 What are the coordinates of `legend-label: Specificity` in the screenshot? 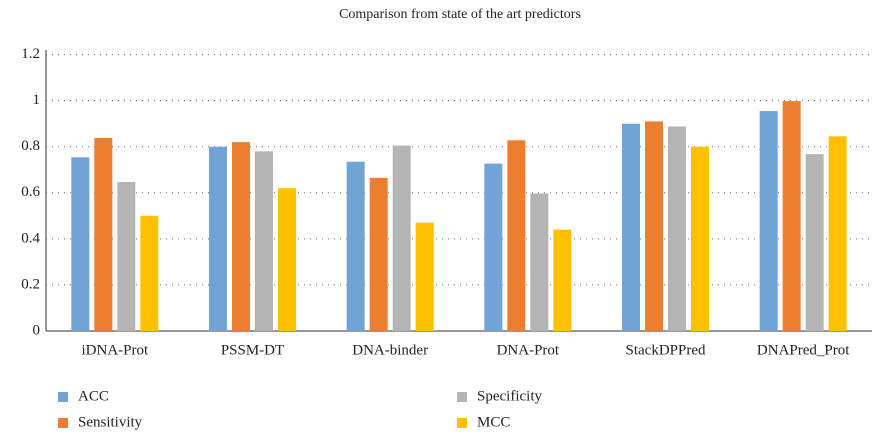 It's located at (509, 396).